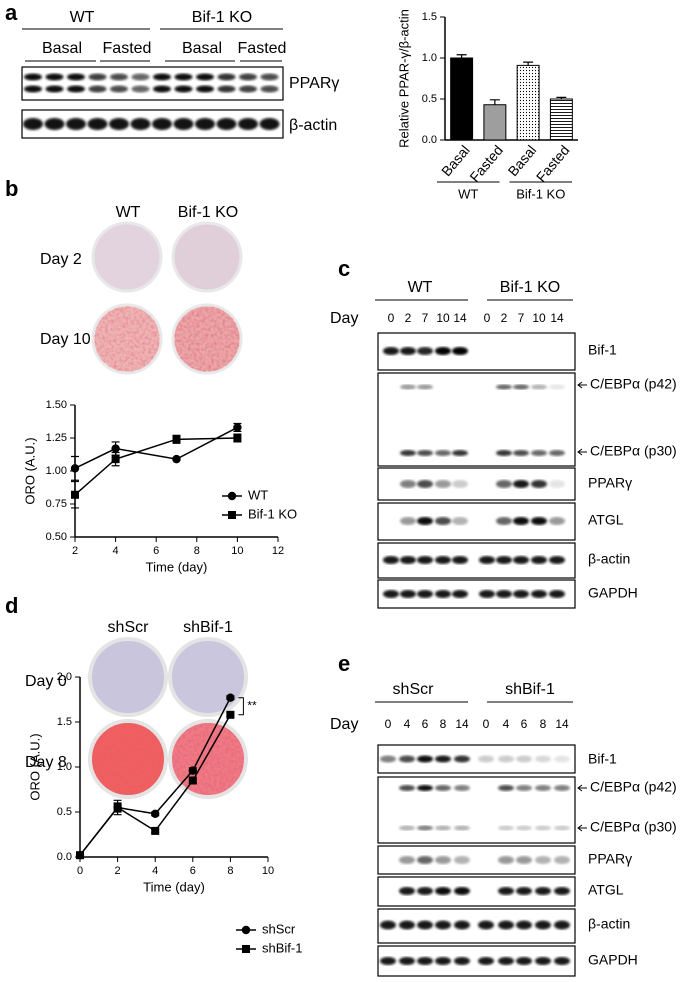  Describe the element at coordinates (486, 163) in the screenshot. I see `x-tick-label: Fasted` at that location.